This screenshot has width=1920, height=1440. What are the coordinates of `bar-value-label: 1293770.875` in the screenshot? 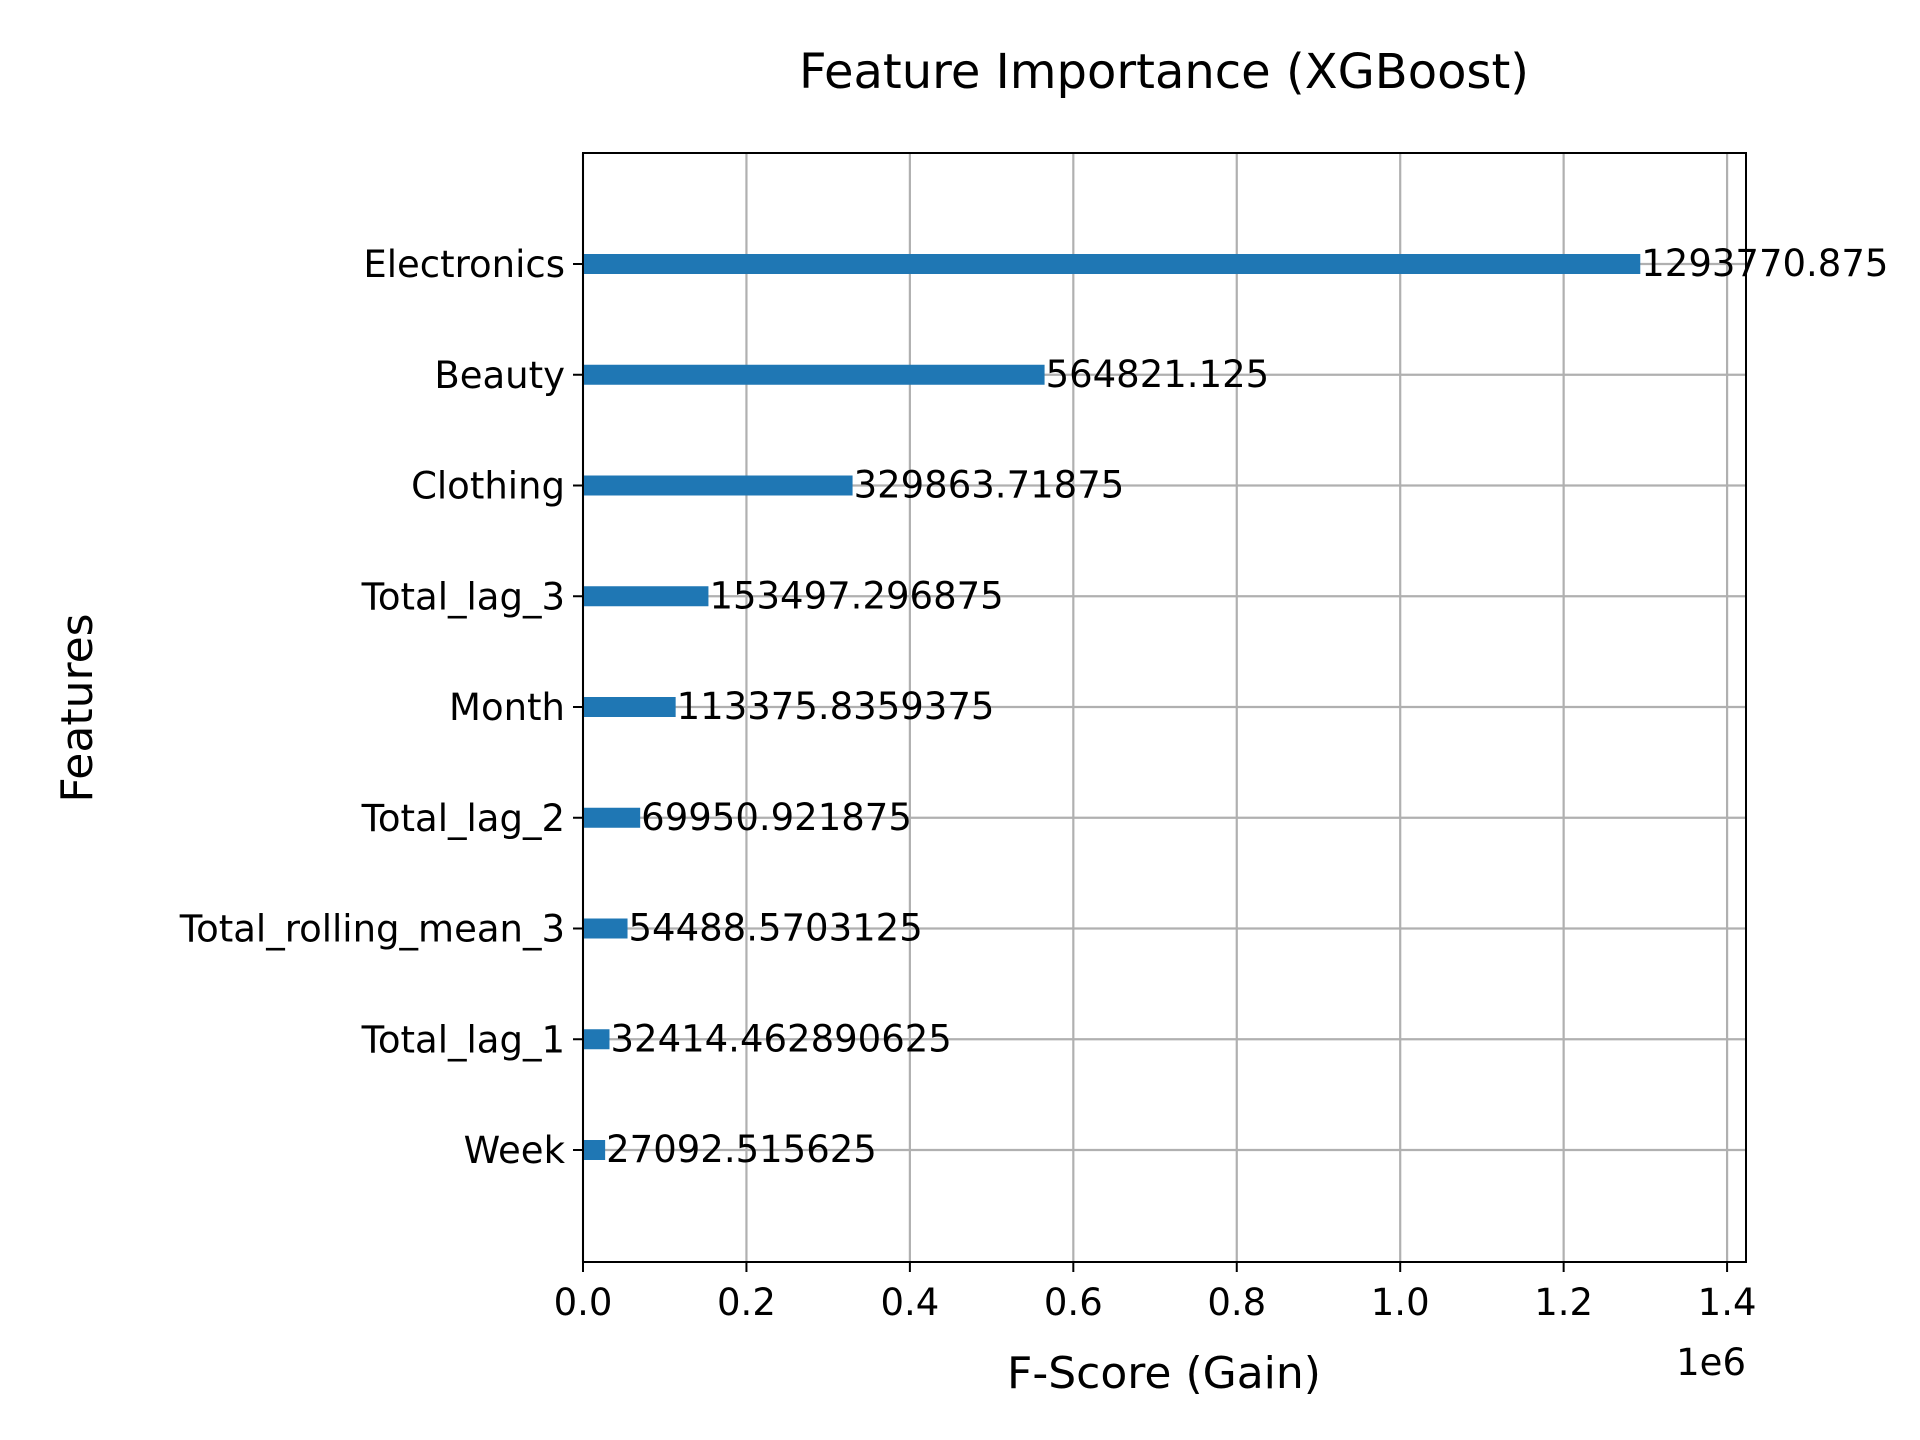 It's located at (1764, 263).